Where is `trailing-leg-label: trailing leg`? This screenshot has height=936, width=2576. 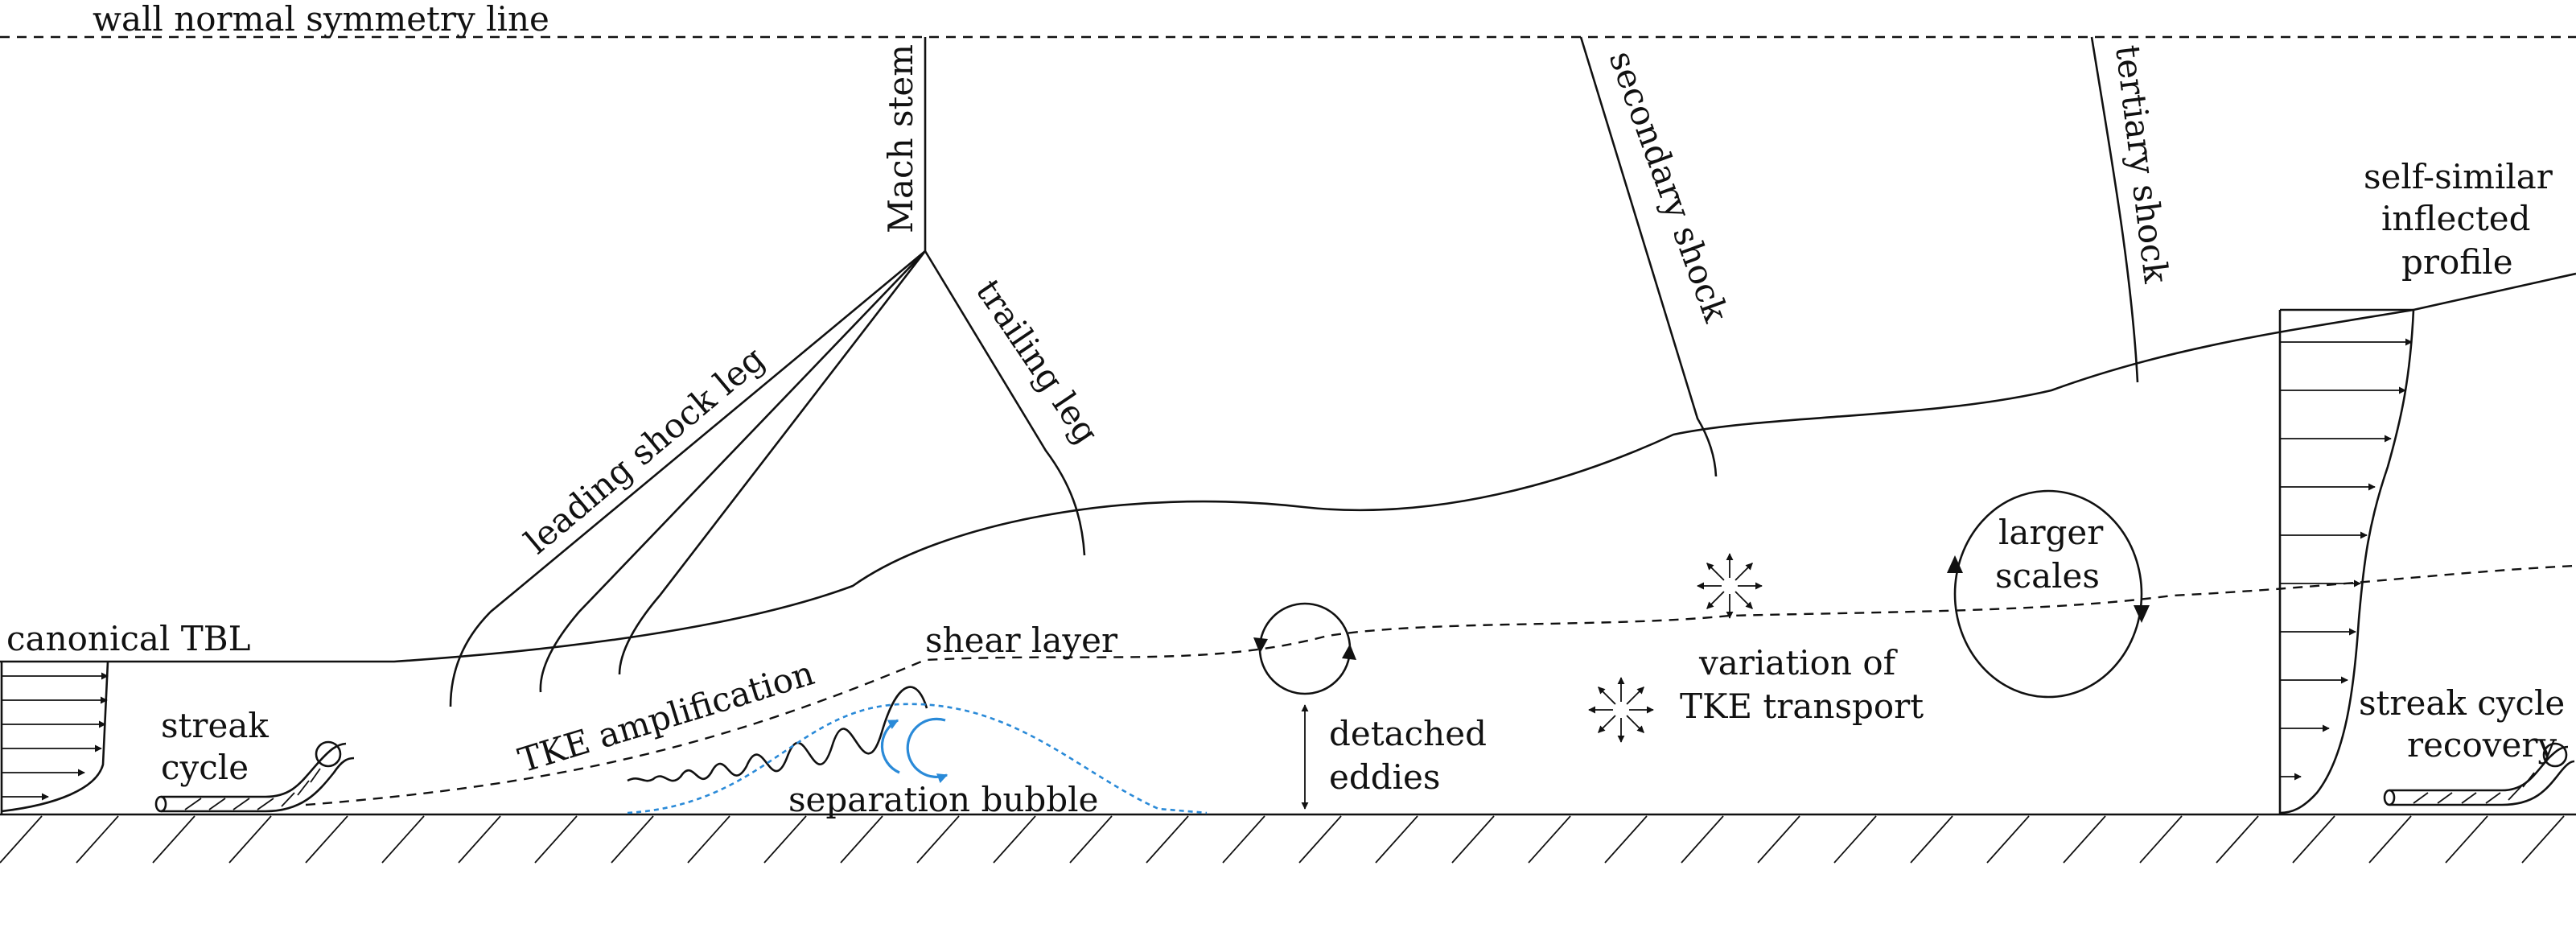 trailing-leg-label: trailing leg is located at coordinates (1038, 361).